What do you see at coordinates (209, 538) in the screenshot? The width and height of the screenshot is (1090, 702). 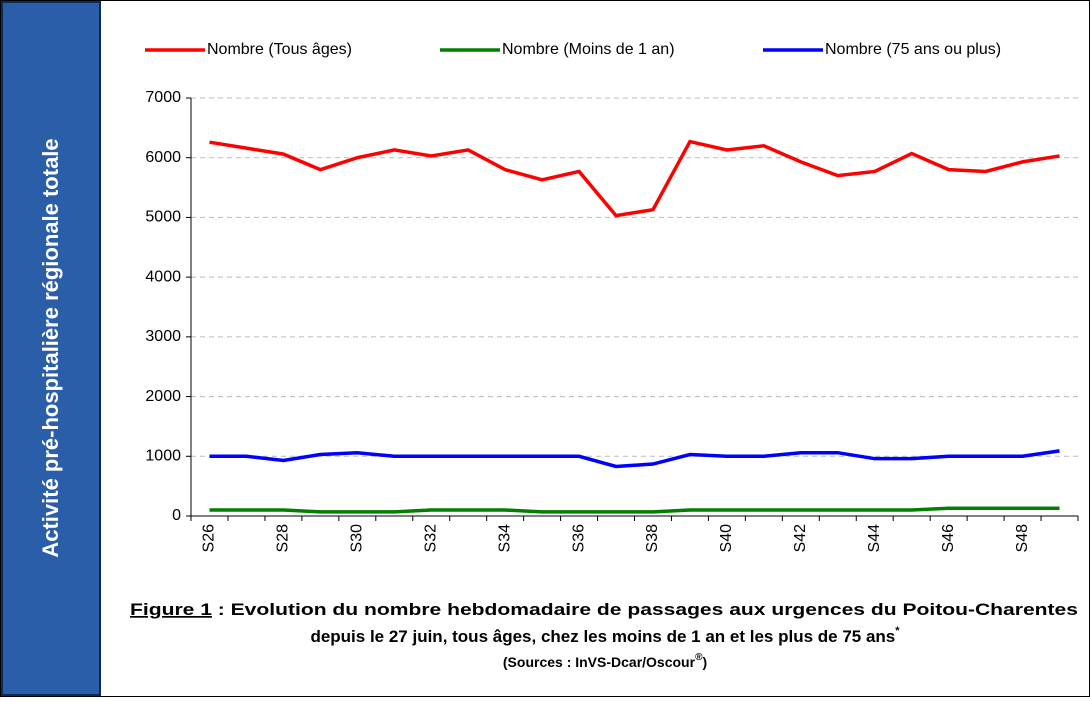 I see `x-tick-label: S26` at bounding box center [209, 538].